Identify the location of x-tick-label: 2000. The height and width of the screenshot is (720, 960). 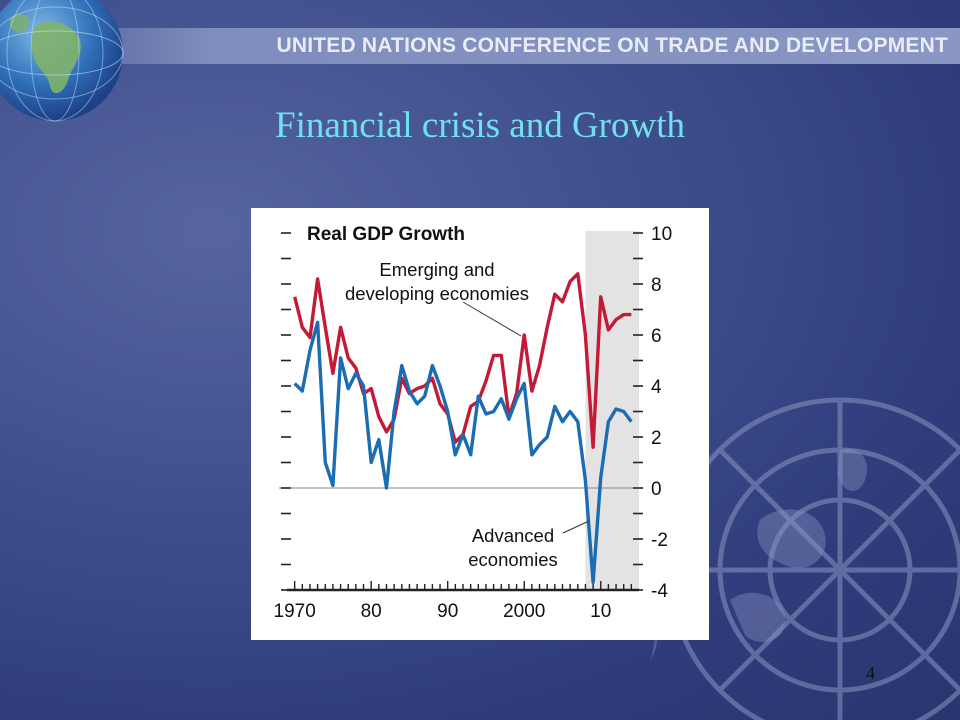
(524, 611).